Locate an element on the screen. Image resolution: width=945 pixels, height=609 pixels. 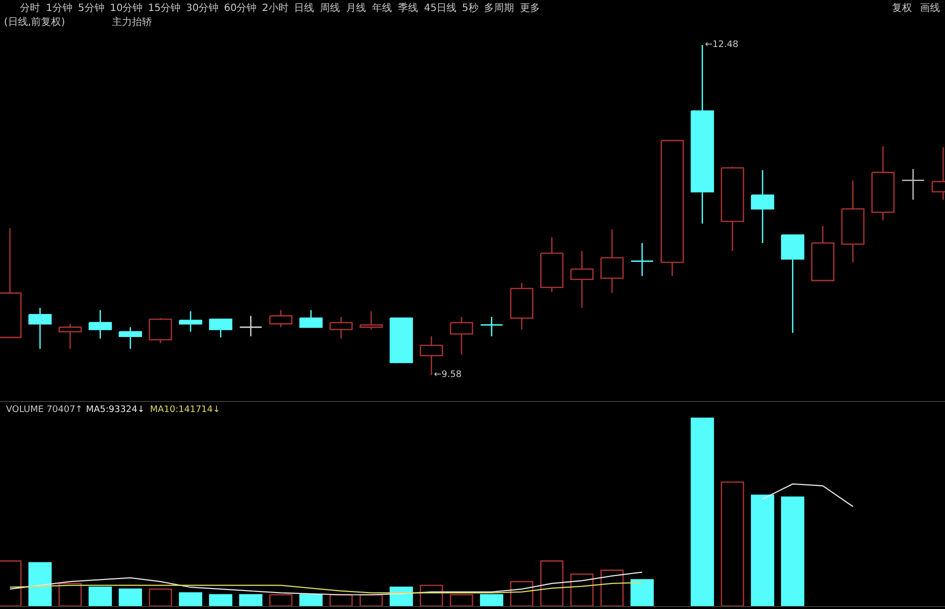
text: MA10:141714↓ is located at coordinates (185, 410).